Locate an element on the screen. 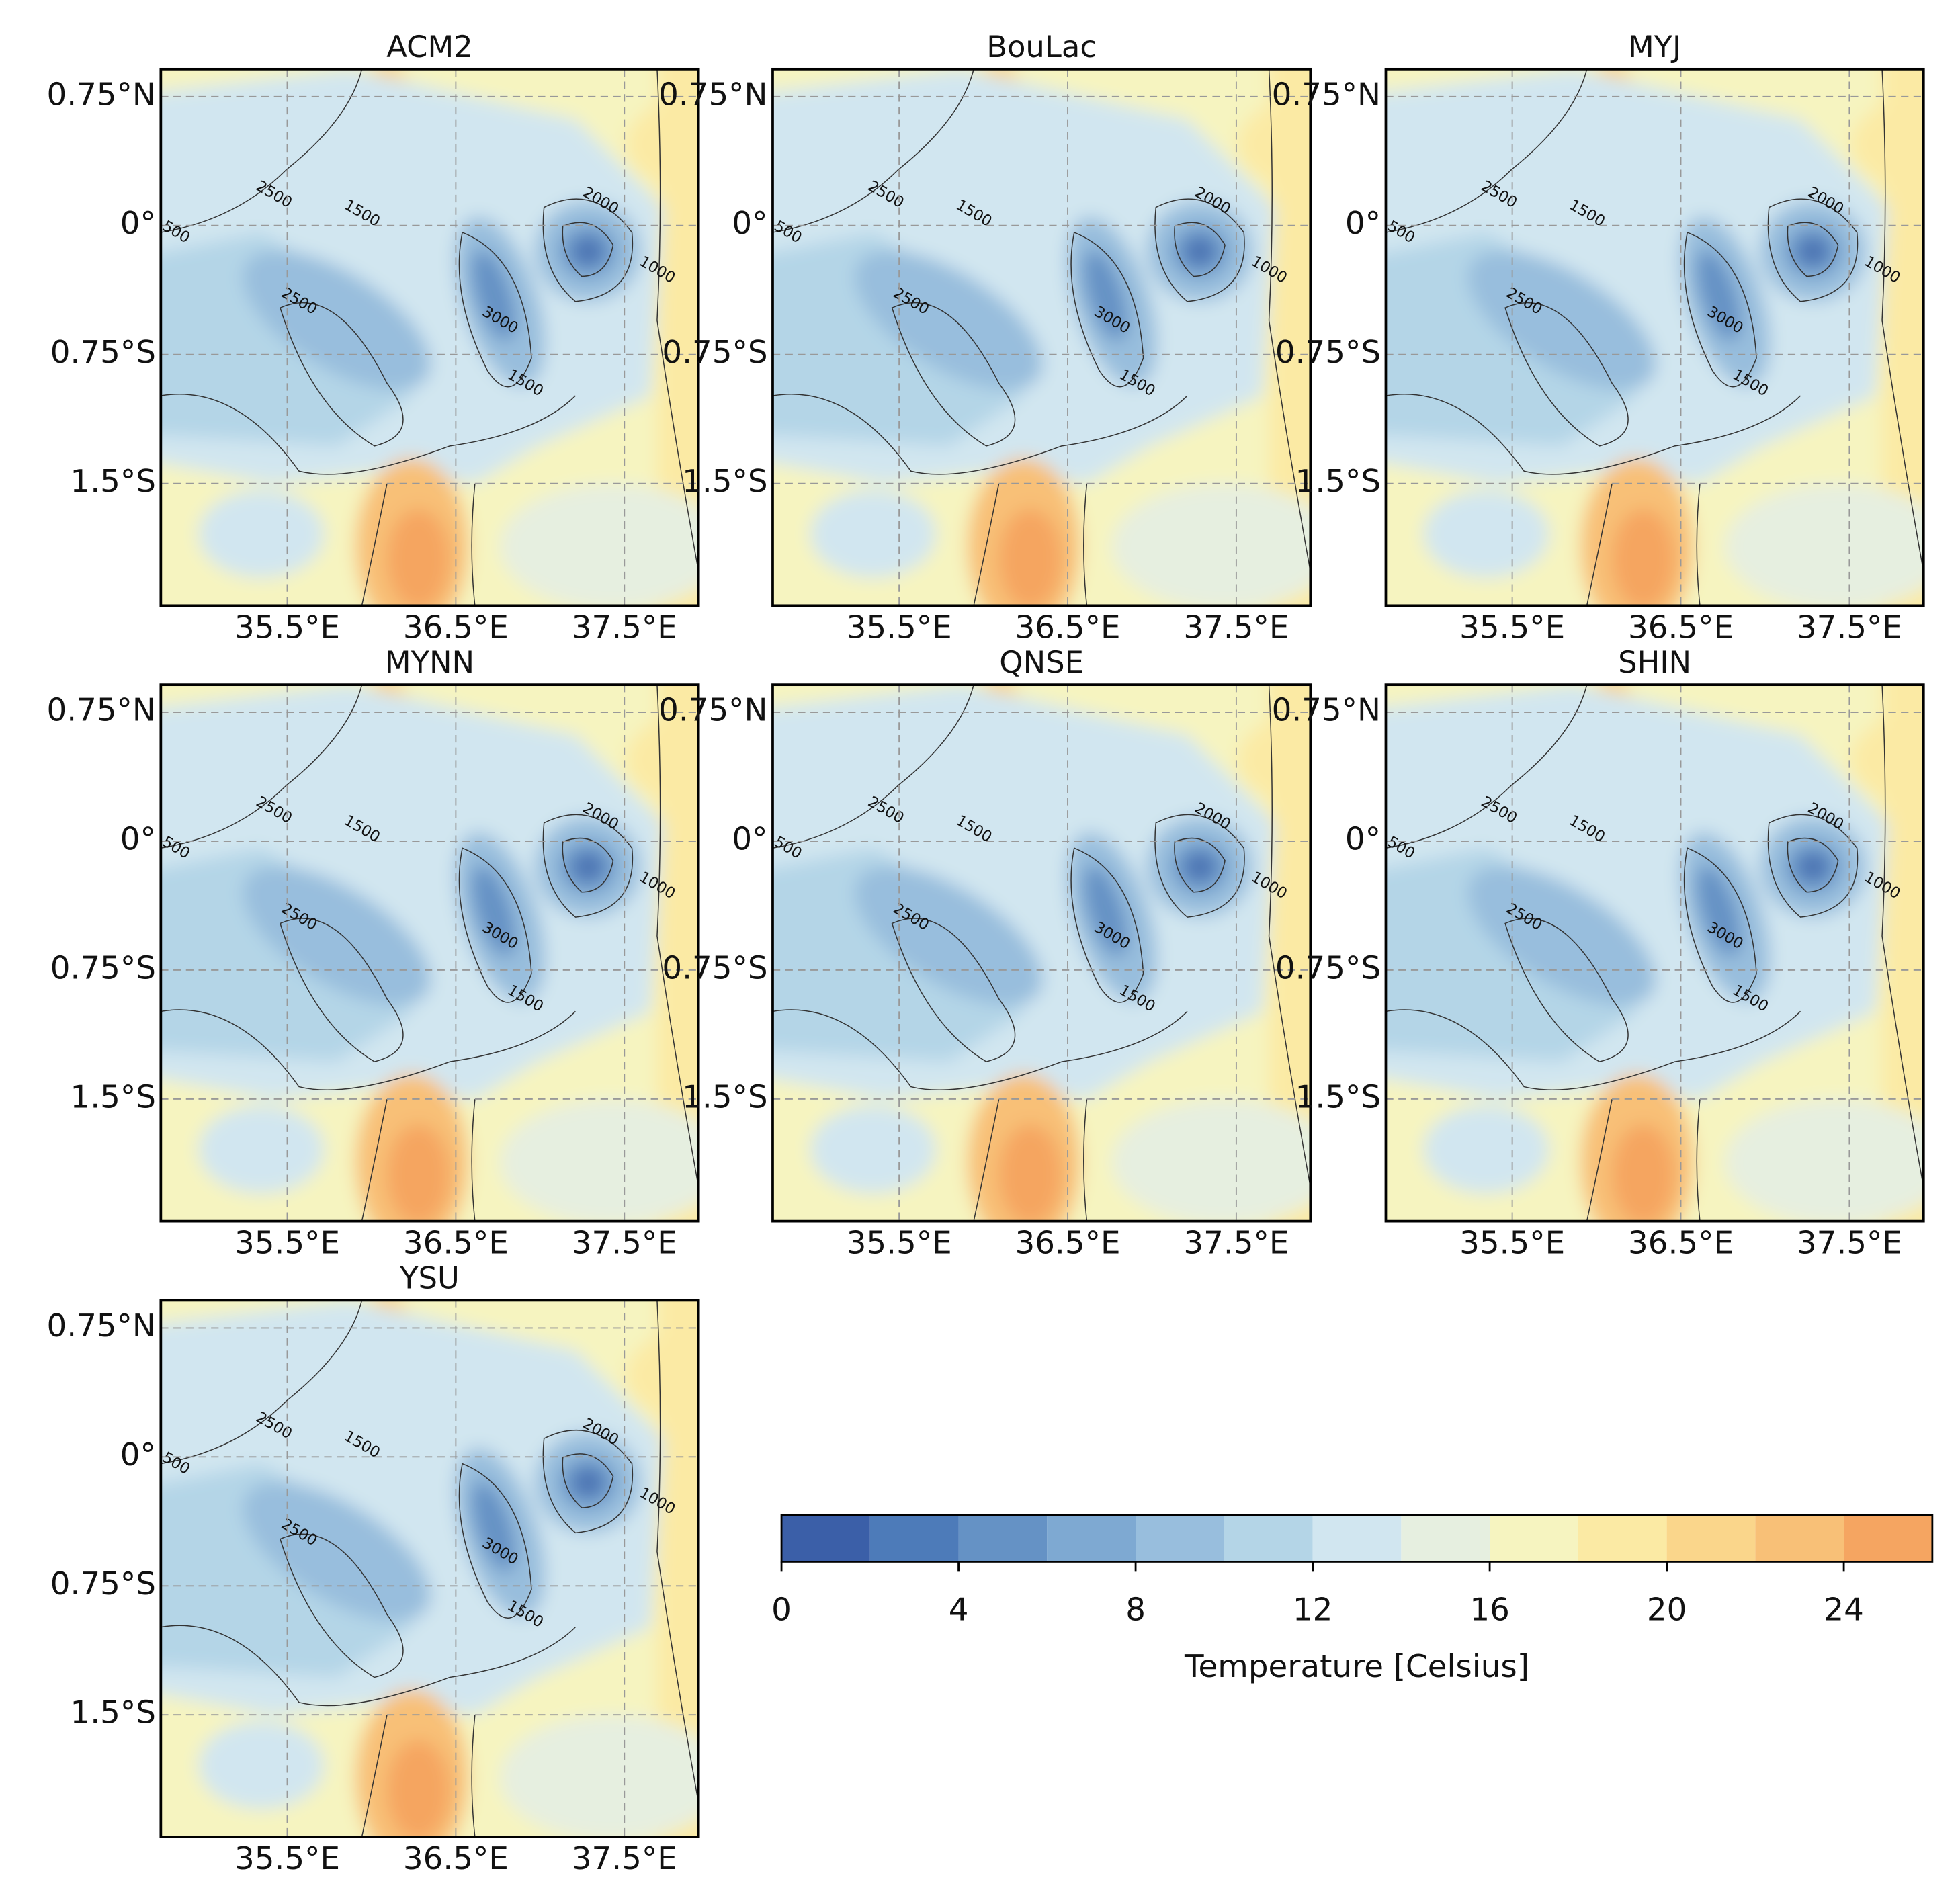  lat-tick-label: 1.5°S is located at coordinates (113, 1713).